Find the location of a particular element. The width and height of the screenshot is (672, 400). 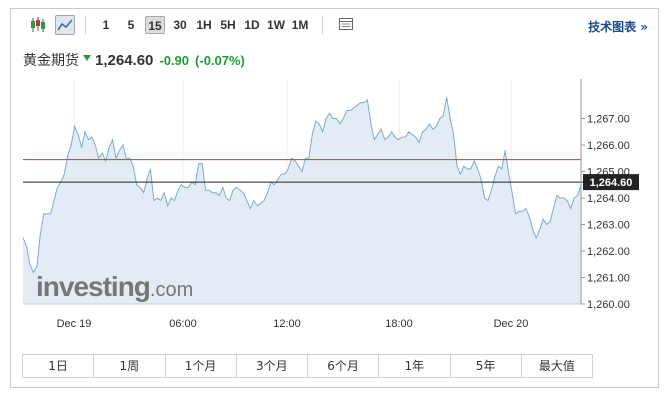

area-chart-icon is located at coordinates (65, 25).